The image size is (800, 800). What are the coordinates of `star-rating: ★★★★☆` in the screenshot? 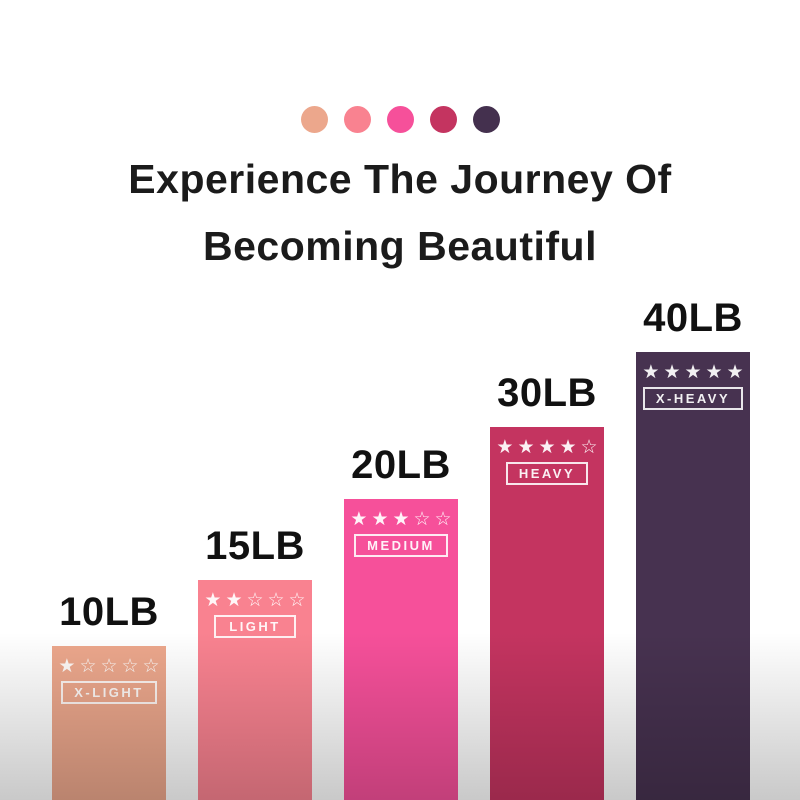 It's located at (549, 447).